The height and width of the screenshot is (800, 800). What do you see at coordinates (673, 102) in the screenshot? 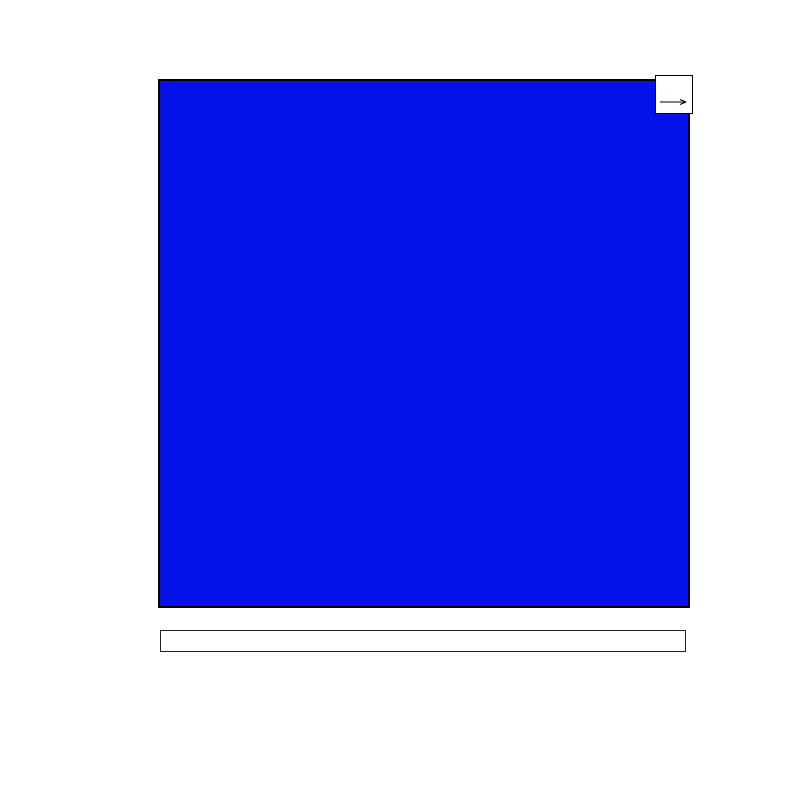
I see `reference-wind-arrow-icon` at bounding box center [673, 102].